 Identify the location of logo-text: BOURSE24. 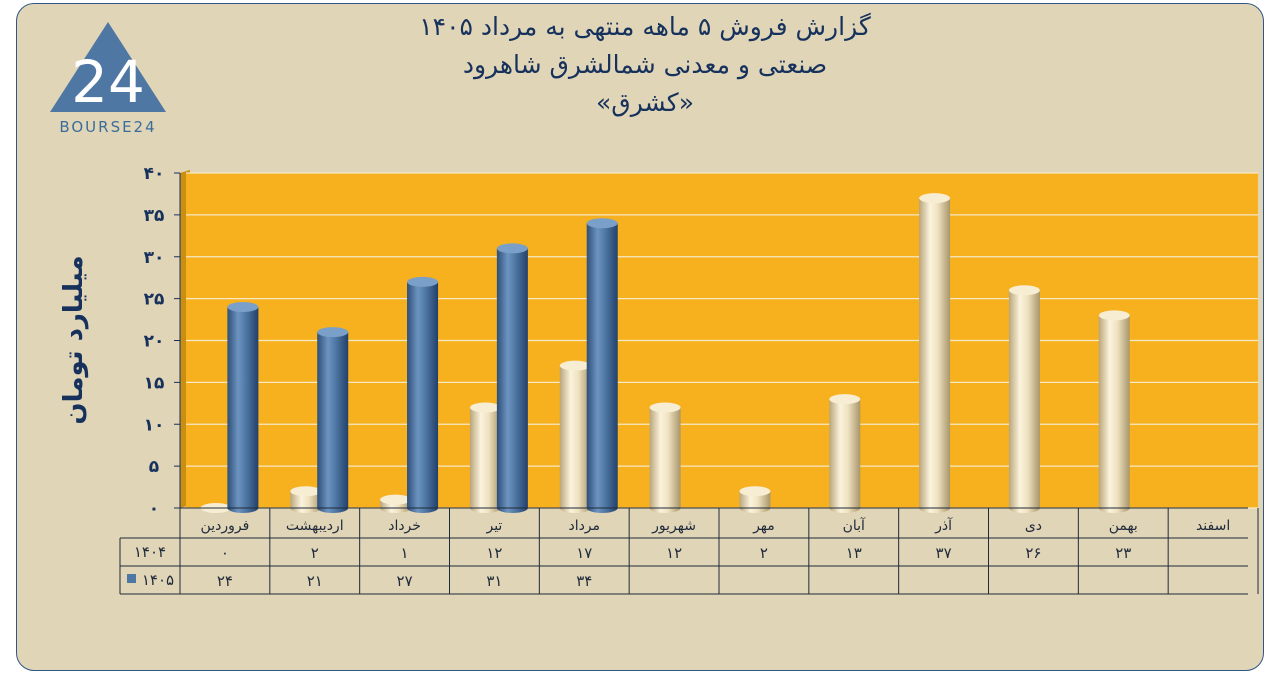
(108, 127).